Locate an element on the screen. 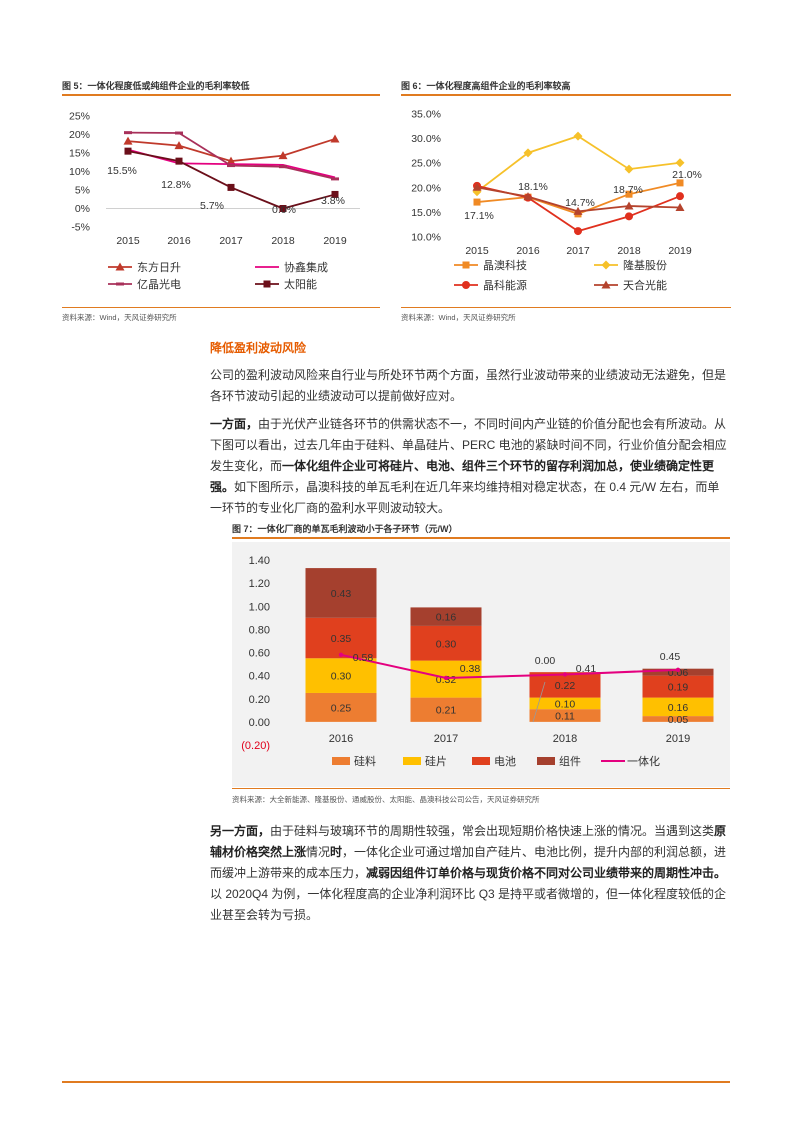  fig5-ytick-label: 25% is located at coordinates (79, 117).